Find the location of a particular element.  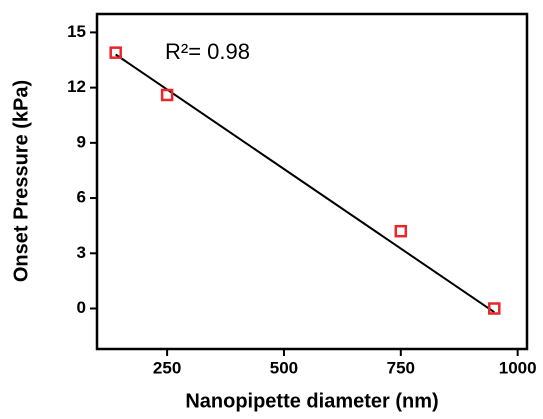

y-tick-label: 9 is located at coordinates (81, 141).